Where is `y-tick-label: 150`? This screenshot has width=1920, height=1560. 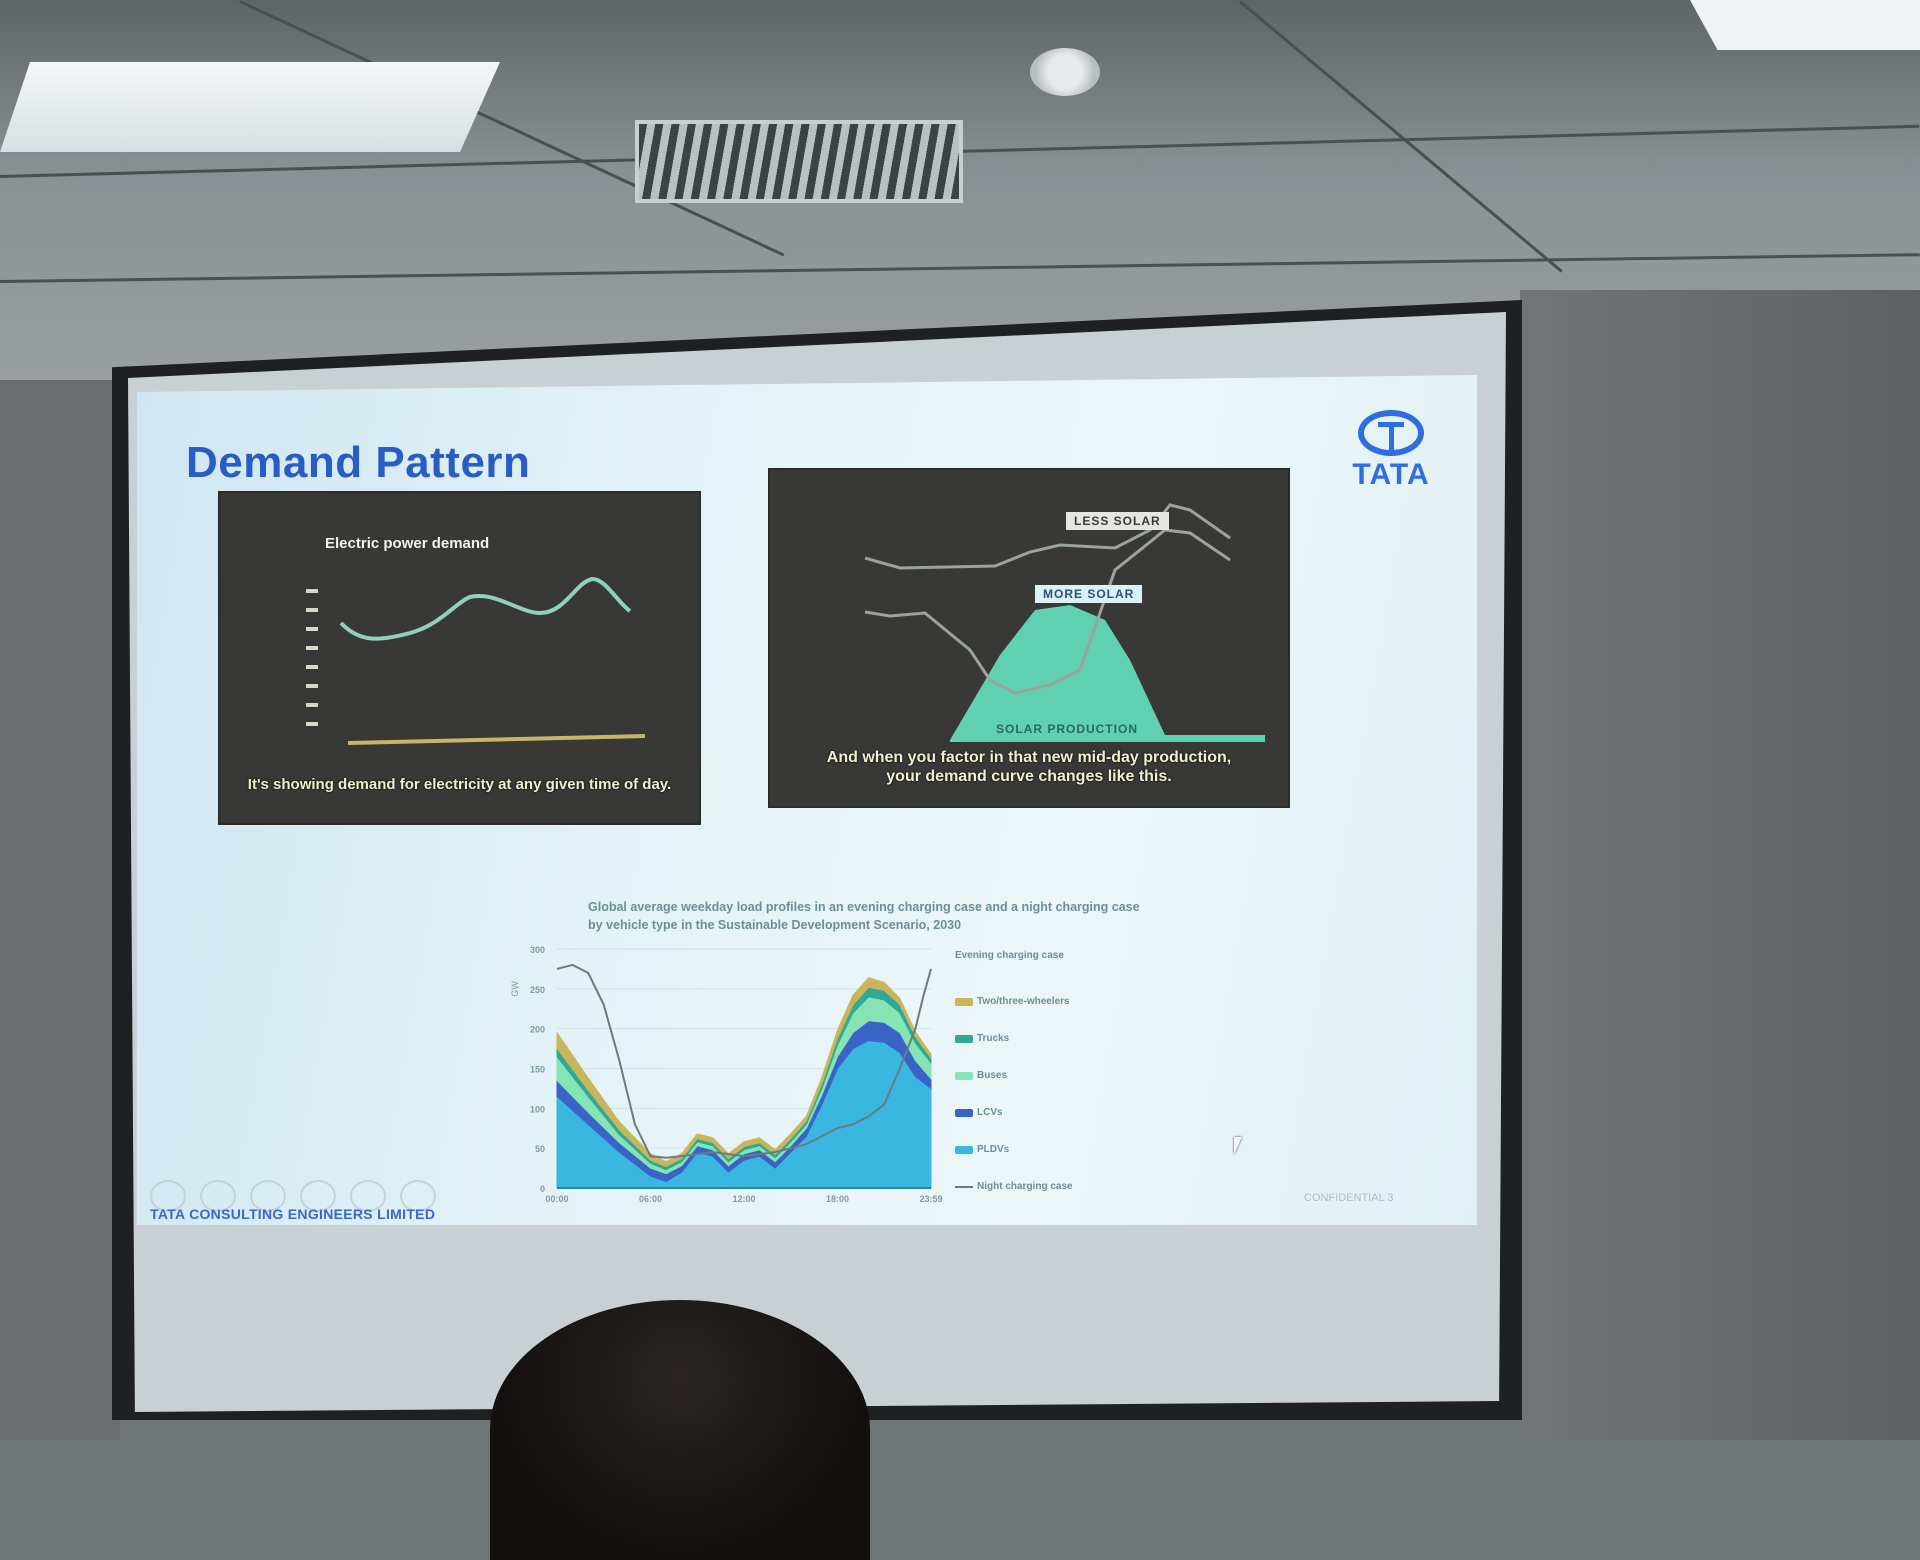 y-tick-label: 150 is located at coordinates (537, 1070).